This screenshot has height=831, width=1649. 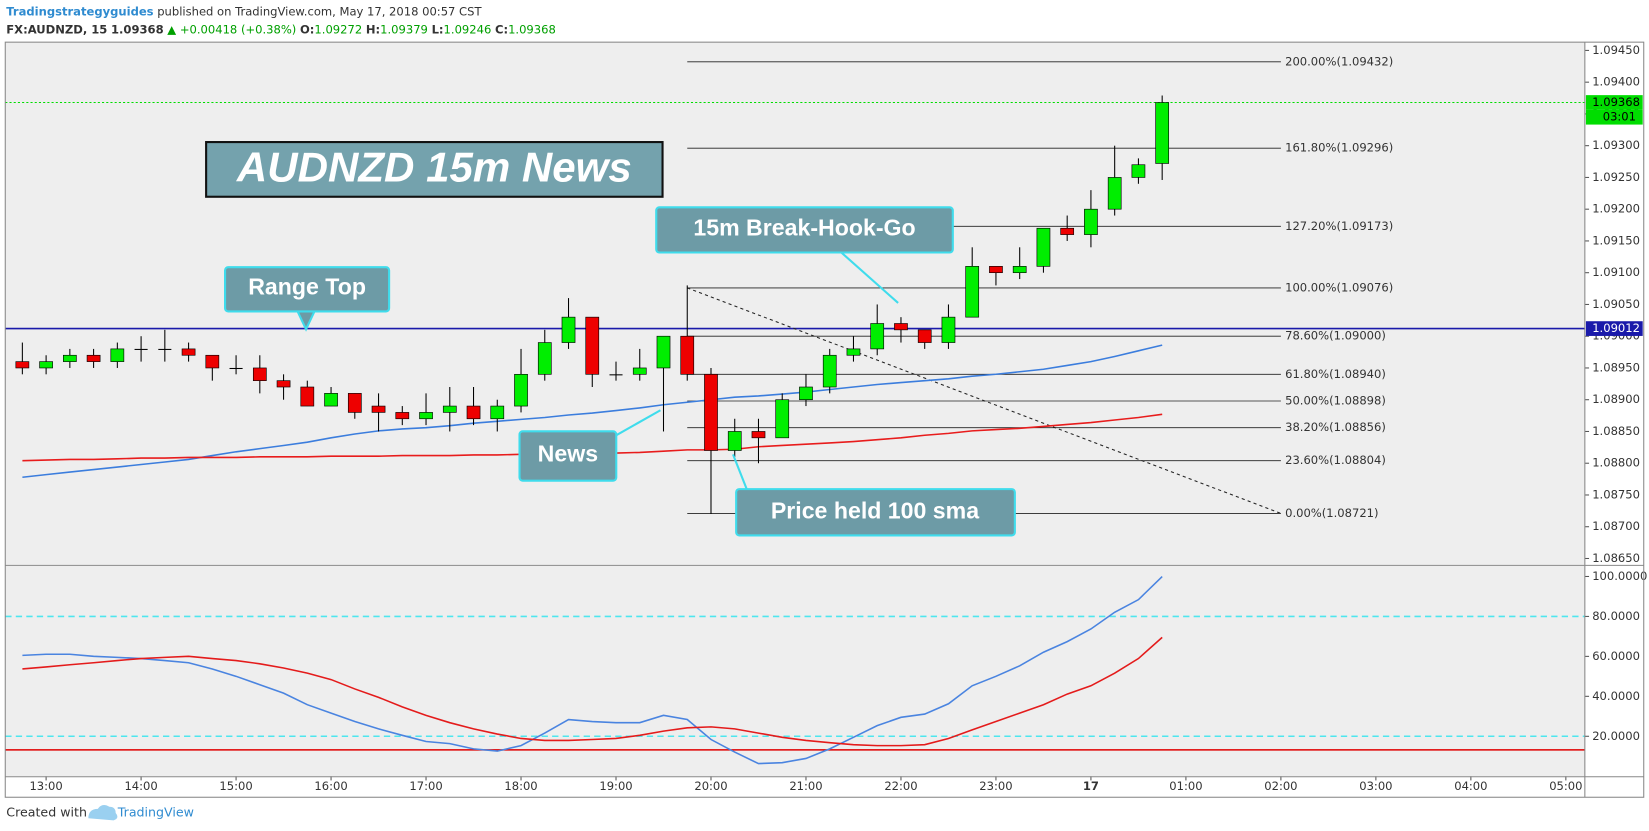 I want to click on fib-label: 161.80%(1.09296), so click(x=1339, y=148).